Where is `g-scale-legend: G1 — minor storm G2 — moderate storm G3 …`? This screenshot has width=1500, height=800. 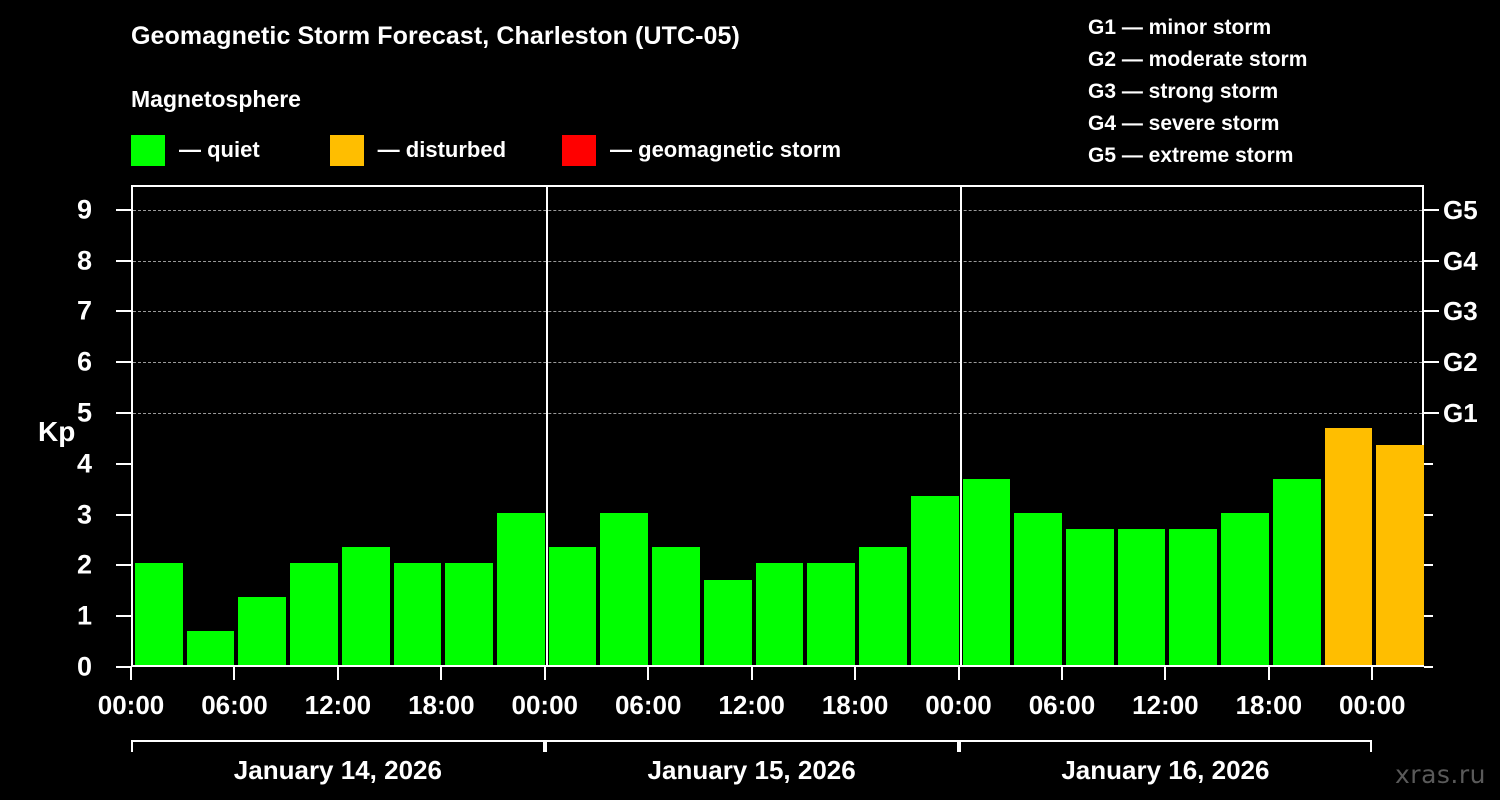 g-scale-legend: G1 — minor storm G2 — moderate storm G3 … is located at coordinates (1280, 92).